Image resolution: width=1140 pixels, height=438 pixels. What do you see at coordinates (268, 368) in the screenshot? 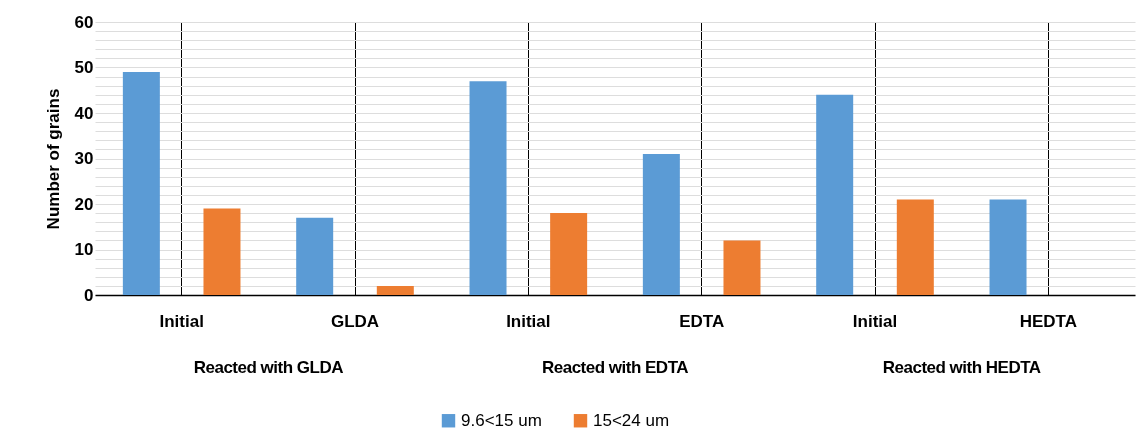
I see `text: Reacted with GLDA` at bounding box center [268, 368].